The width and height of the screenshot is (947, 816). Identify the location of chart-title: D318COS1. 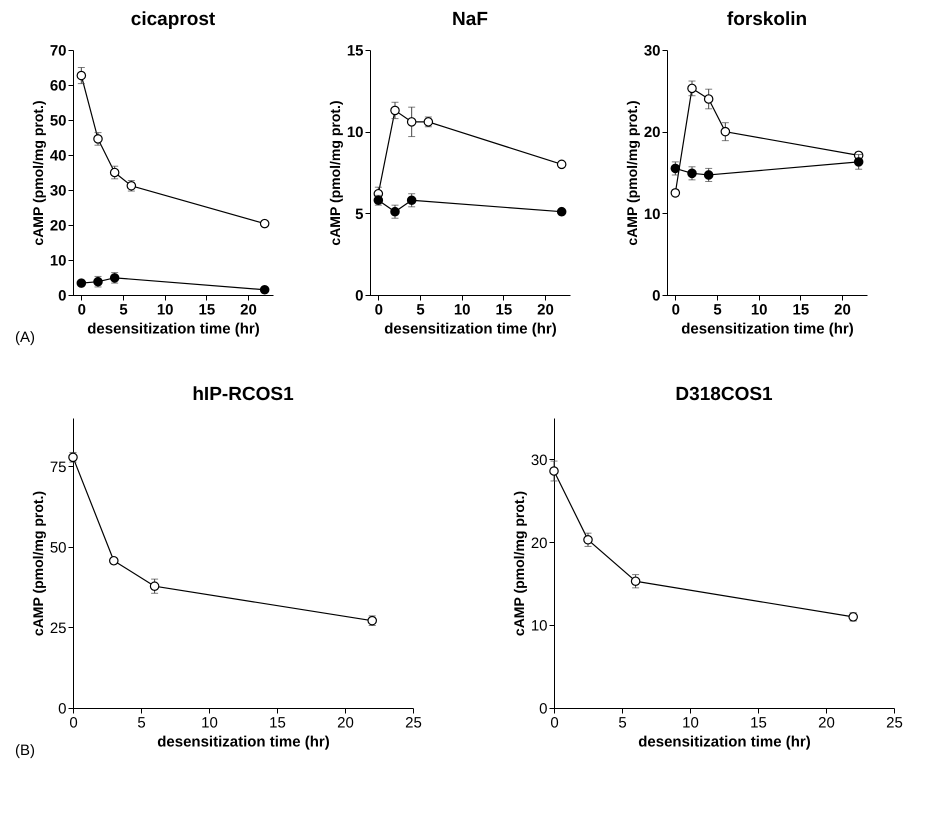
(724, 394).